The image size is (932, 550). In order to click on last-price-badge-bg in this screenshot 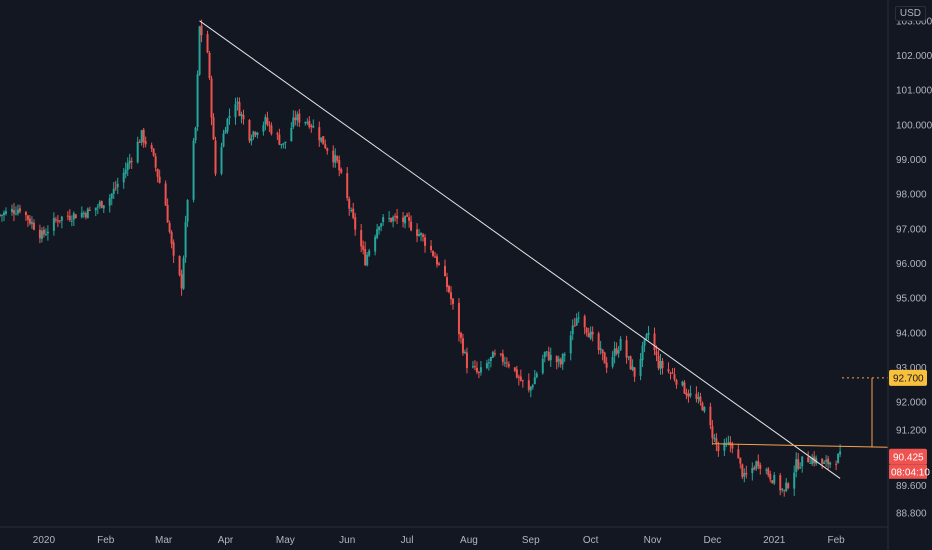, I will do `click(908, 456)`.